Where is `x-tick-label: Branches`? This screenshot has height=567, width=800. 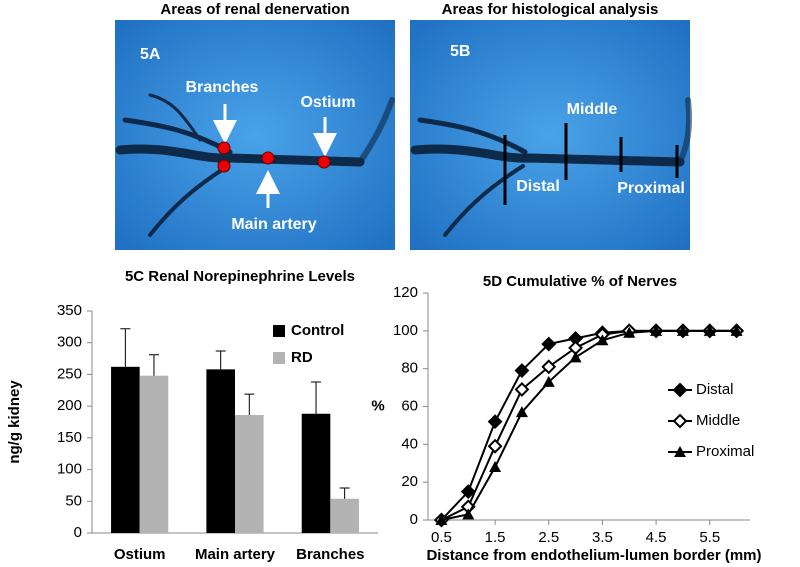 x-tick-label: Branches is located at coordinates (330, 554).